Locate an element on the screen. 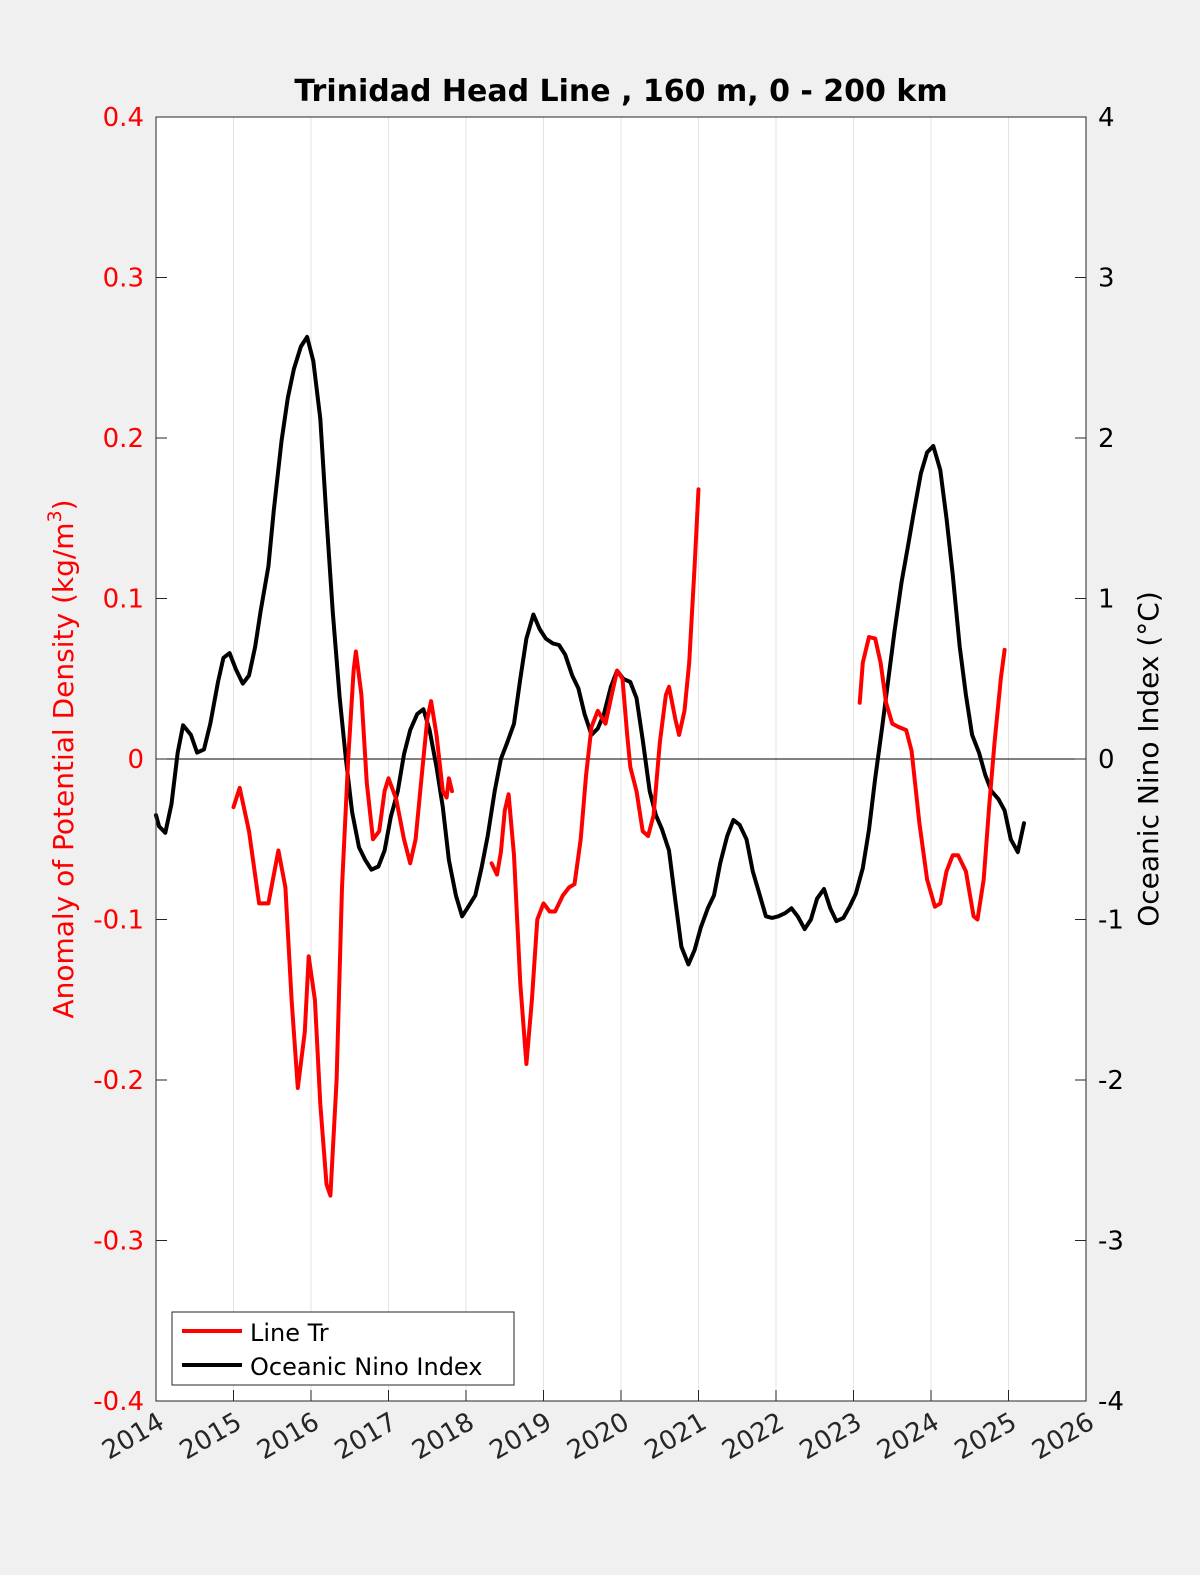 This screenshot has height=1575, width=1200. y-right-tick-label: 2 is located at coordinates (1106, 439).